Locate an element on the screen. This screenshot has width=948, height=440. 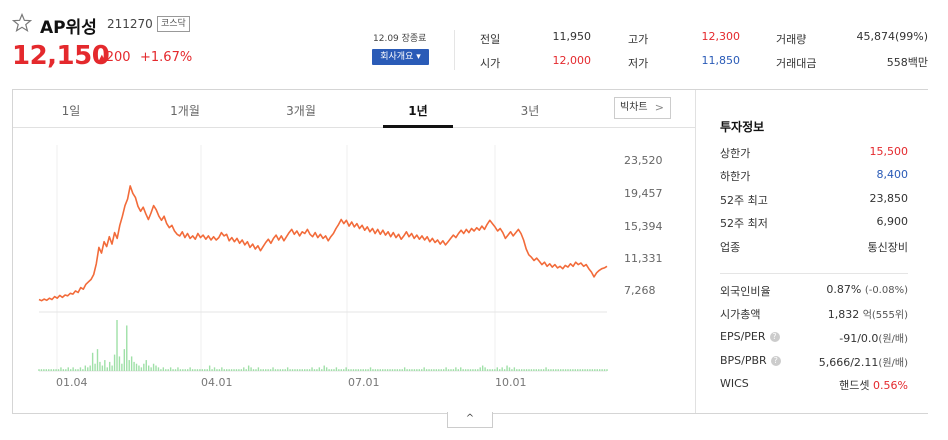
info-row-eps-per: EPS/PER? -91/0.0(원/배) is located at coordinates (814, 338).